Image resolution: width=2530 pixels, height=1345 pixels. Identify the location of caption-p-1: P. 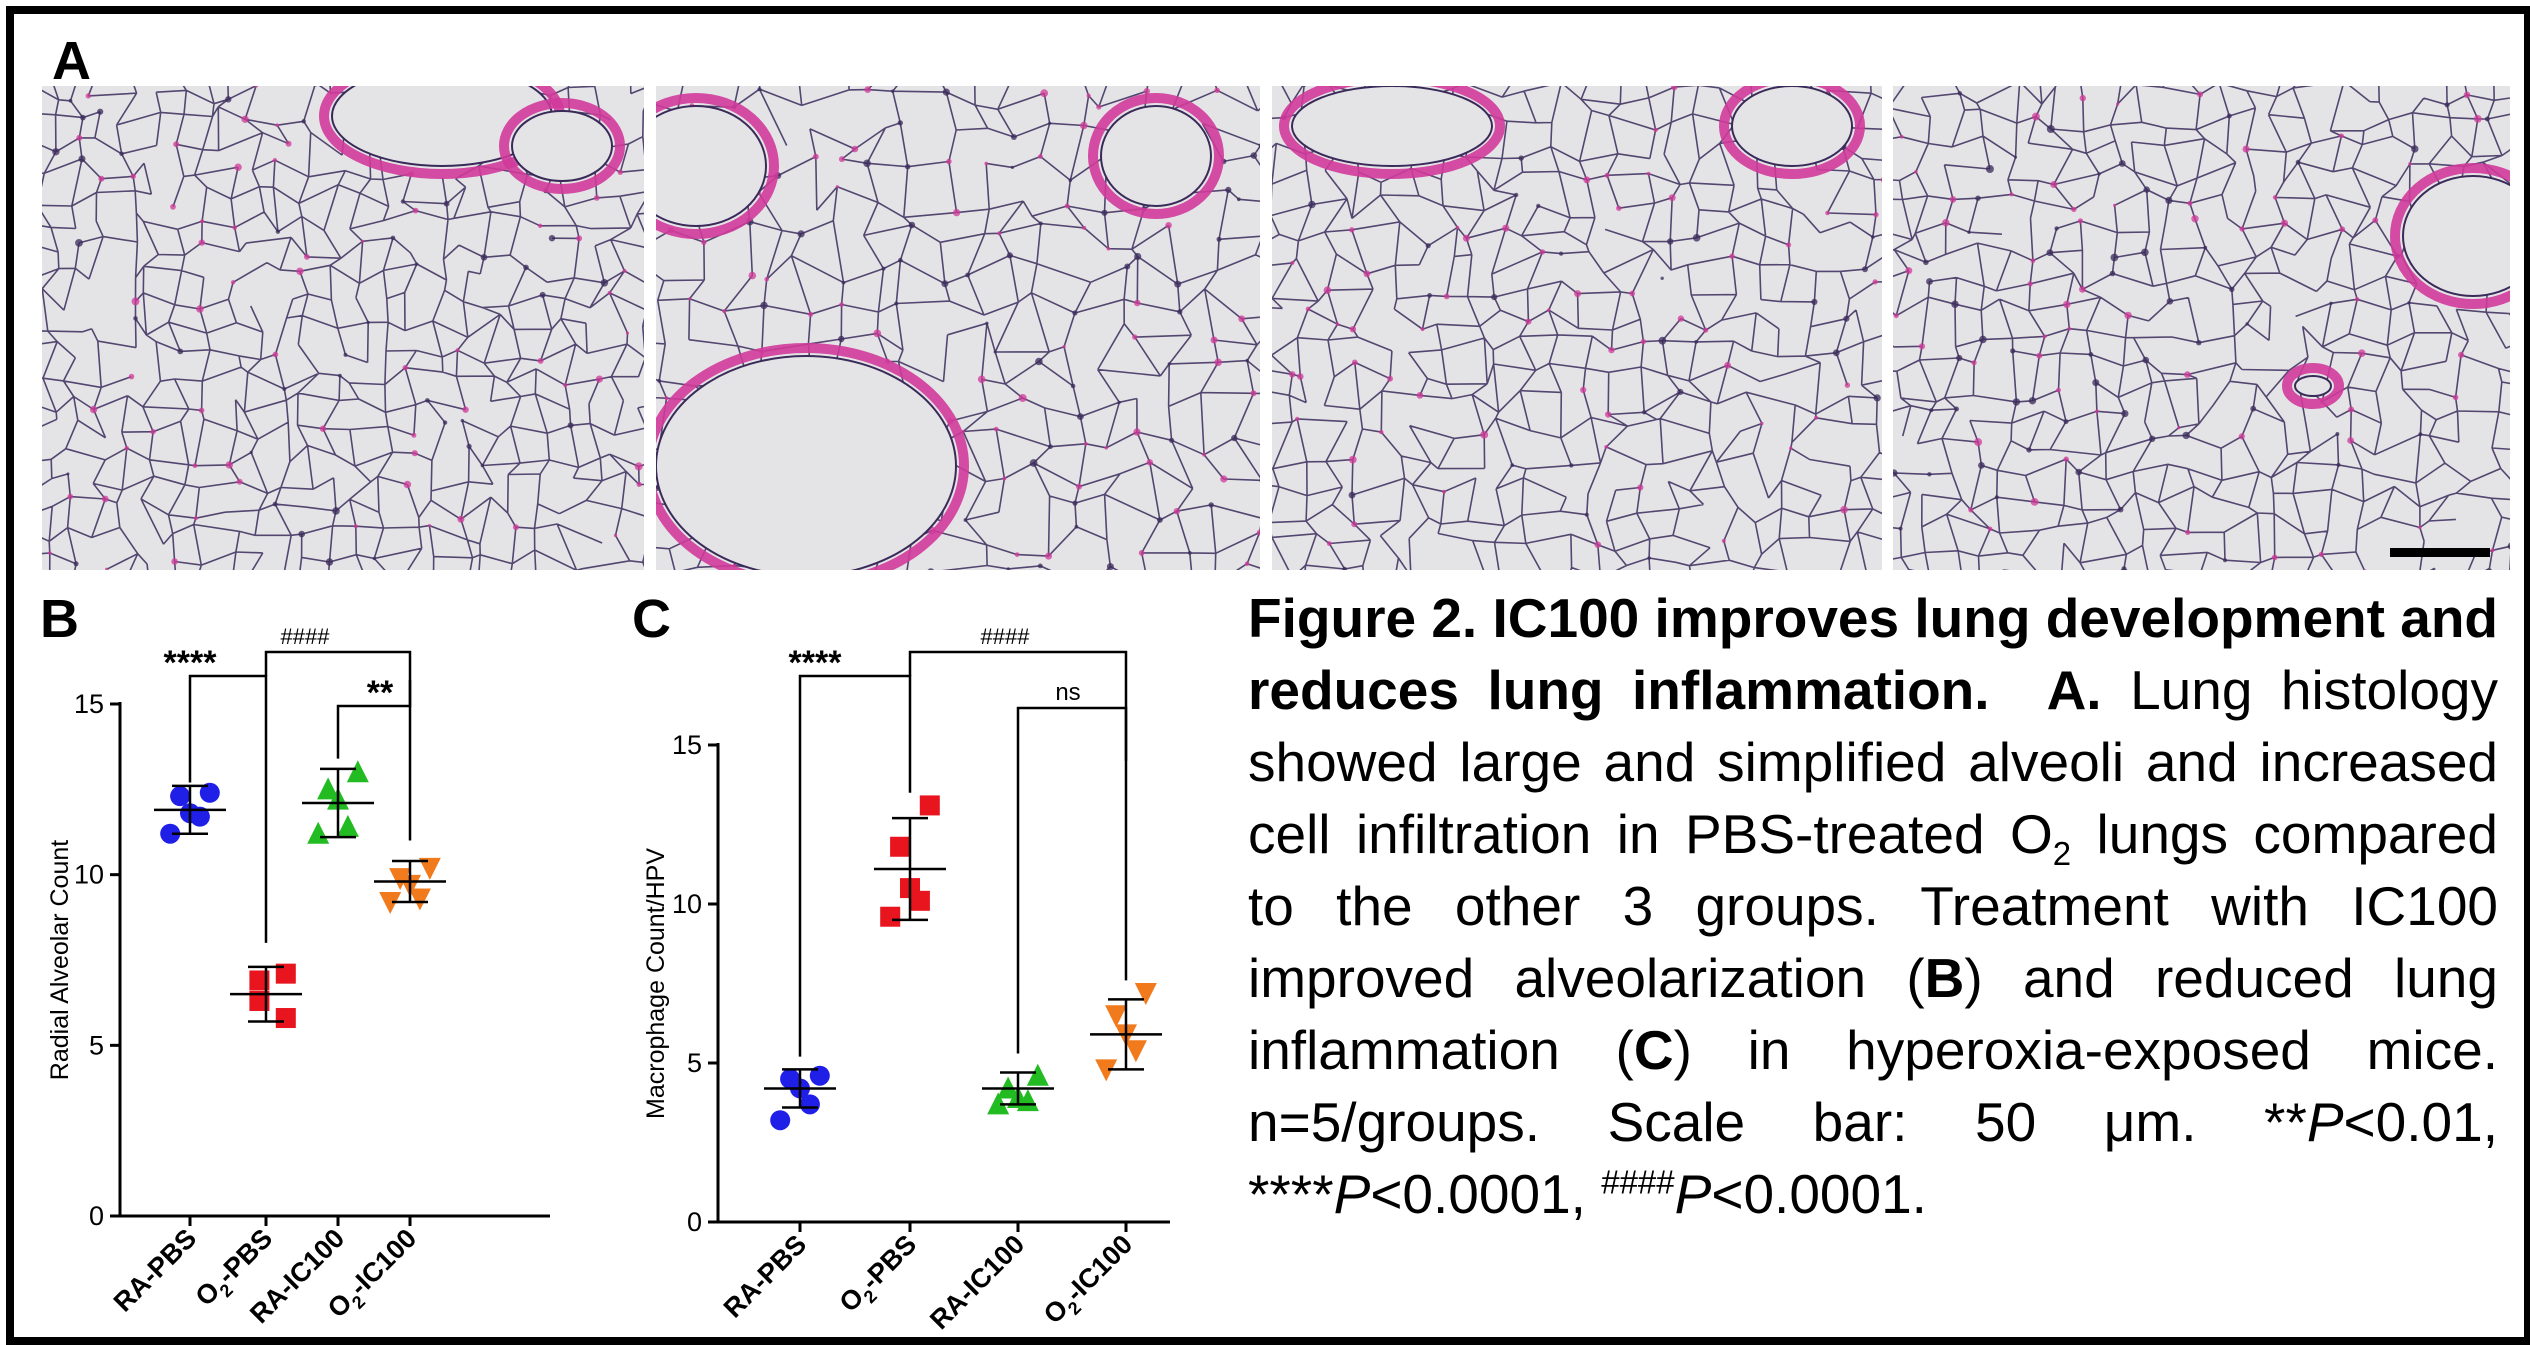
(2325, 1122).